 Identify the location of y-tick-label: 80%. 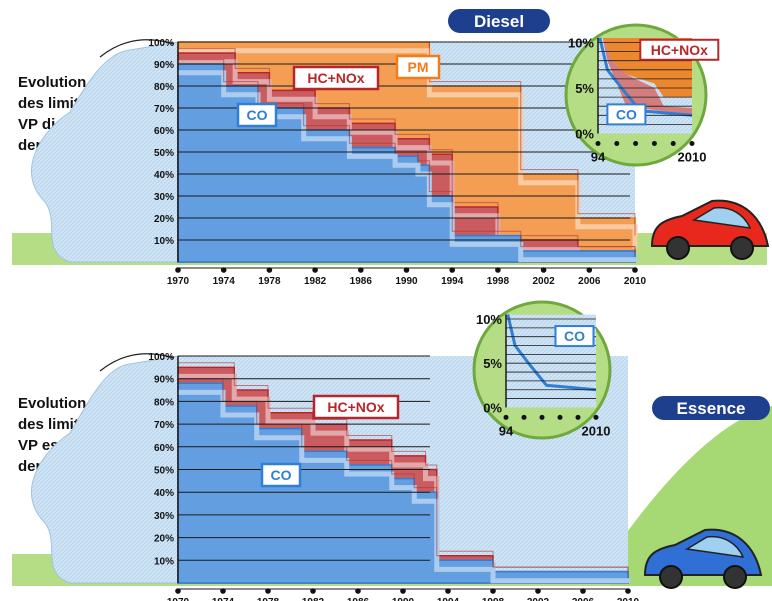
(164, 402).